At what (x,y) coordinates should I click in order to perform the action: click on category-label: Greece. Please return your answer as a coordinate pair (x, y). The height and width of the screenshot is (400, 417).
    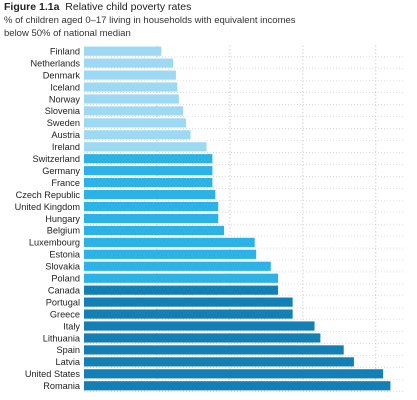
    Looking at the image, I should click on (65, 314).